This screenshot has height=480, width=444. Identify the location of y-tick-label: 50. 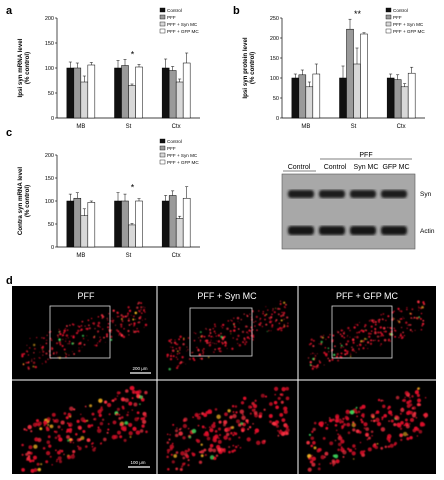
(51, 225).